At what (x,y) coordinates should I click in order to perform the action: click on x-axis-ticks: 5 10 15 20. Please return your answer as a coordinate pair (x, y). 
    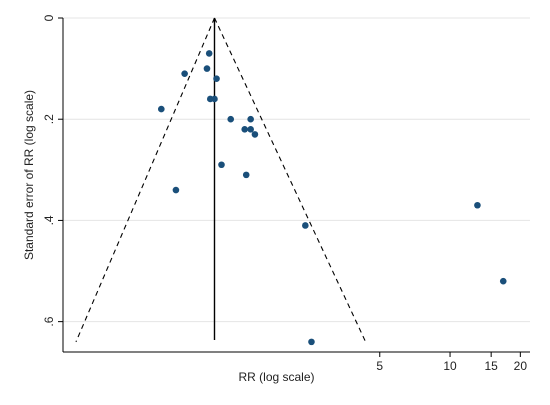
    Looking at the image, I should click on (451, 362).